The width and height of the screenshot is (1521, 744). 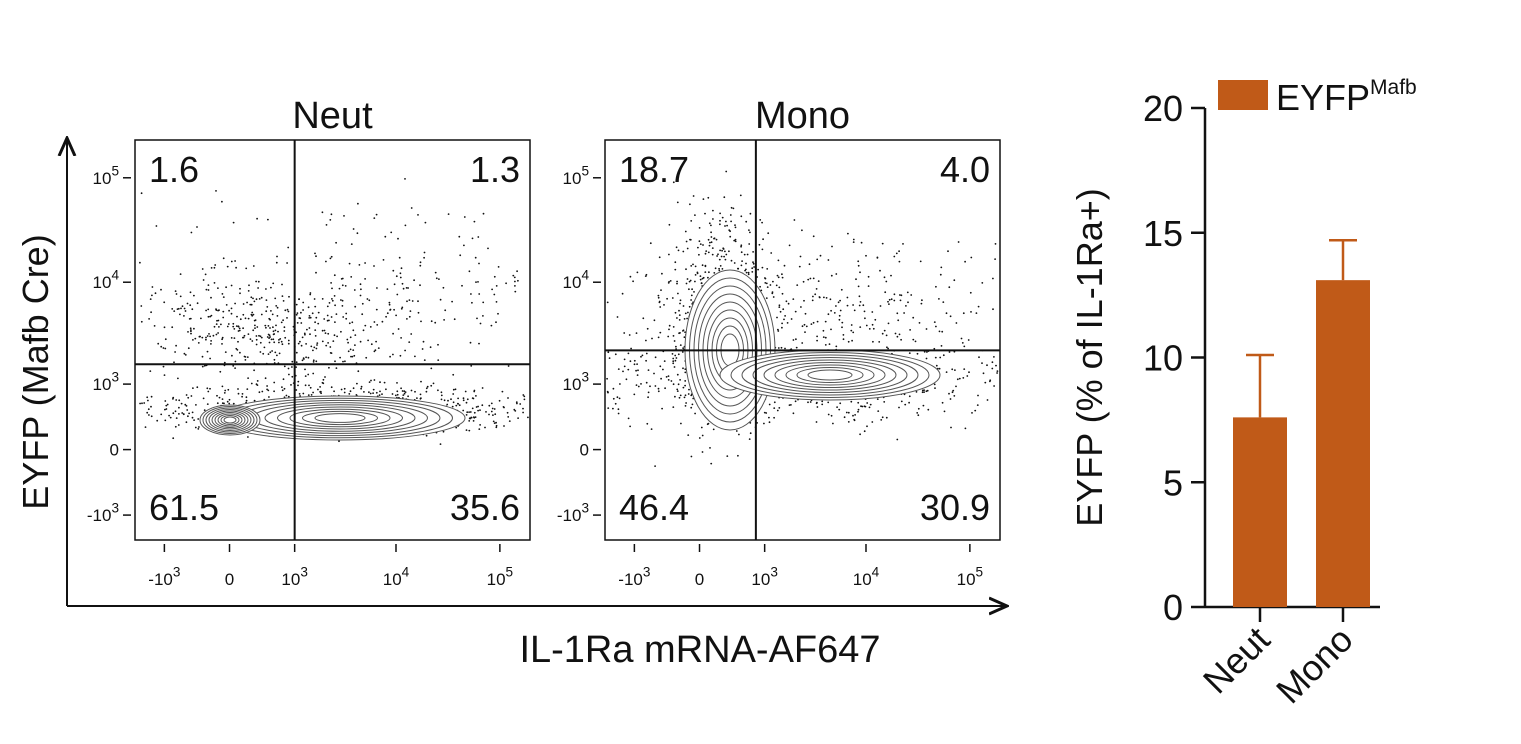 I want to click on x-tick-label-base: -10, so click(x=630, y=579).